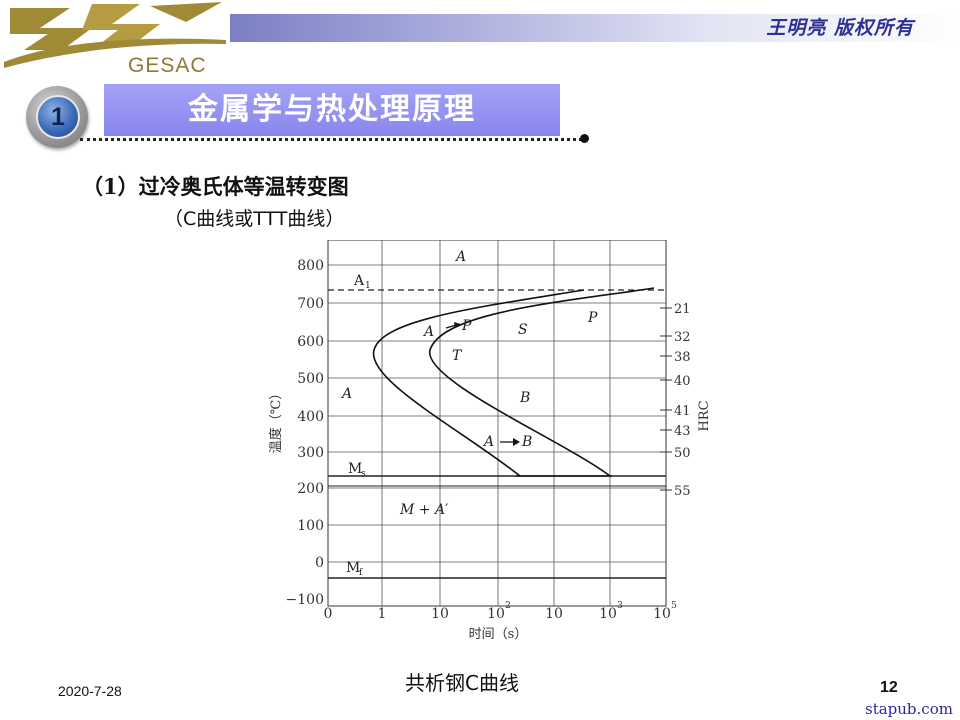 This screenshot has width=960, height=720. Describe the element at coordinates (310, 266) in the screenshot. I see `y-tick-label: 800` at that location.